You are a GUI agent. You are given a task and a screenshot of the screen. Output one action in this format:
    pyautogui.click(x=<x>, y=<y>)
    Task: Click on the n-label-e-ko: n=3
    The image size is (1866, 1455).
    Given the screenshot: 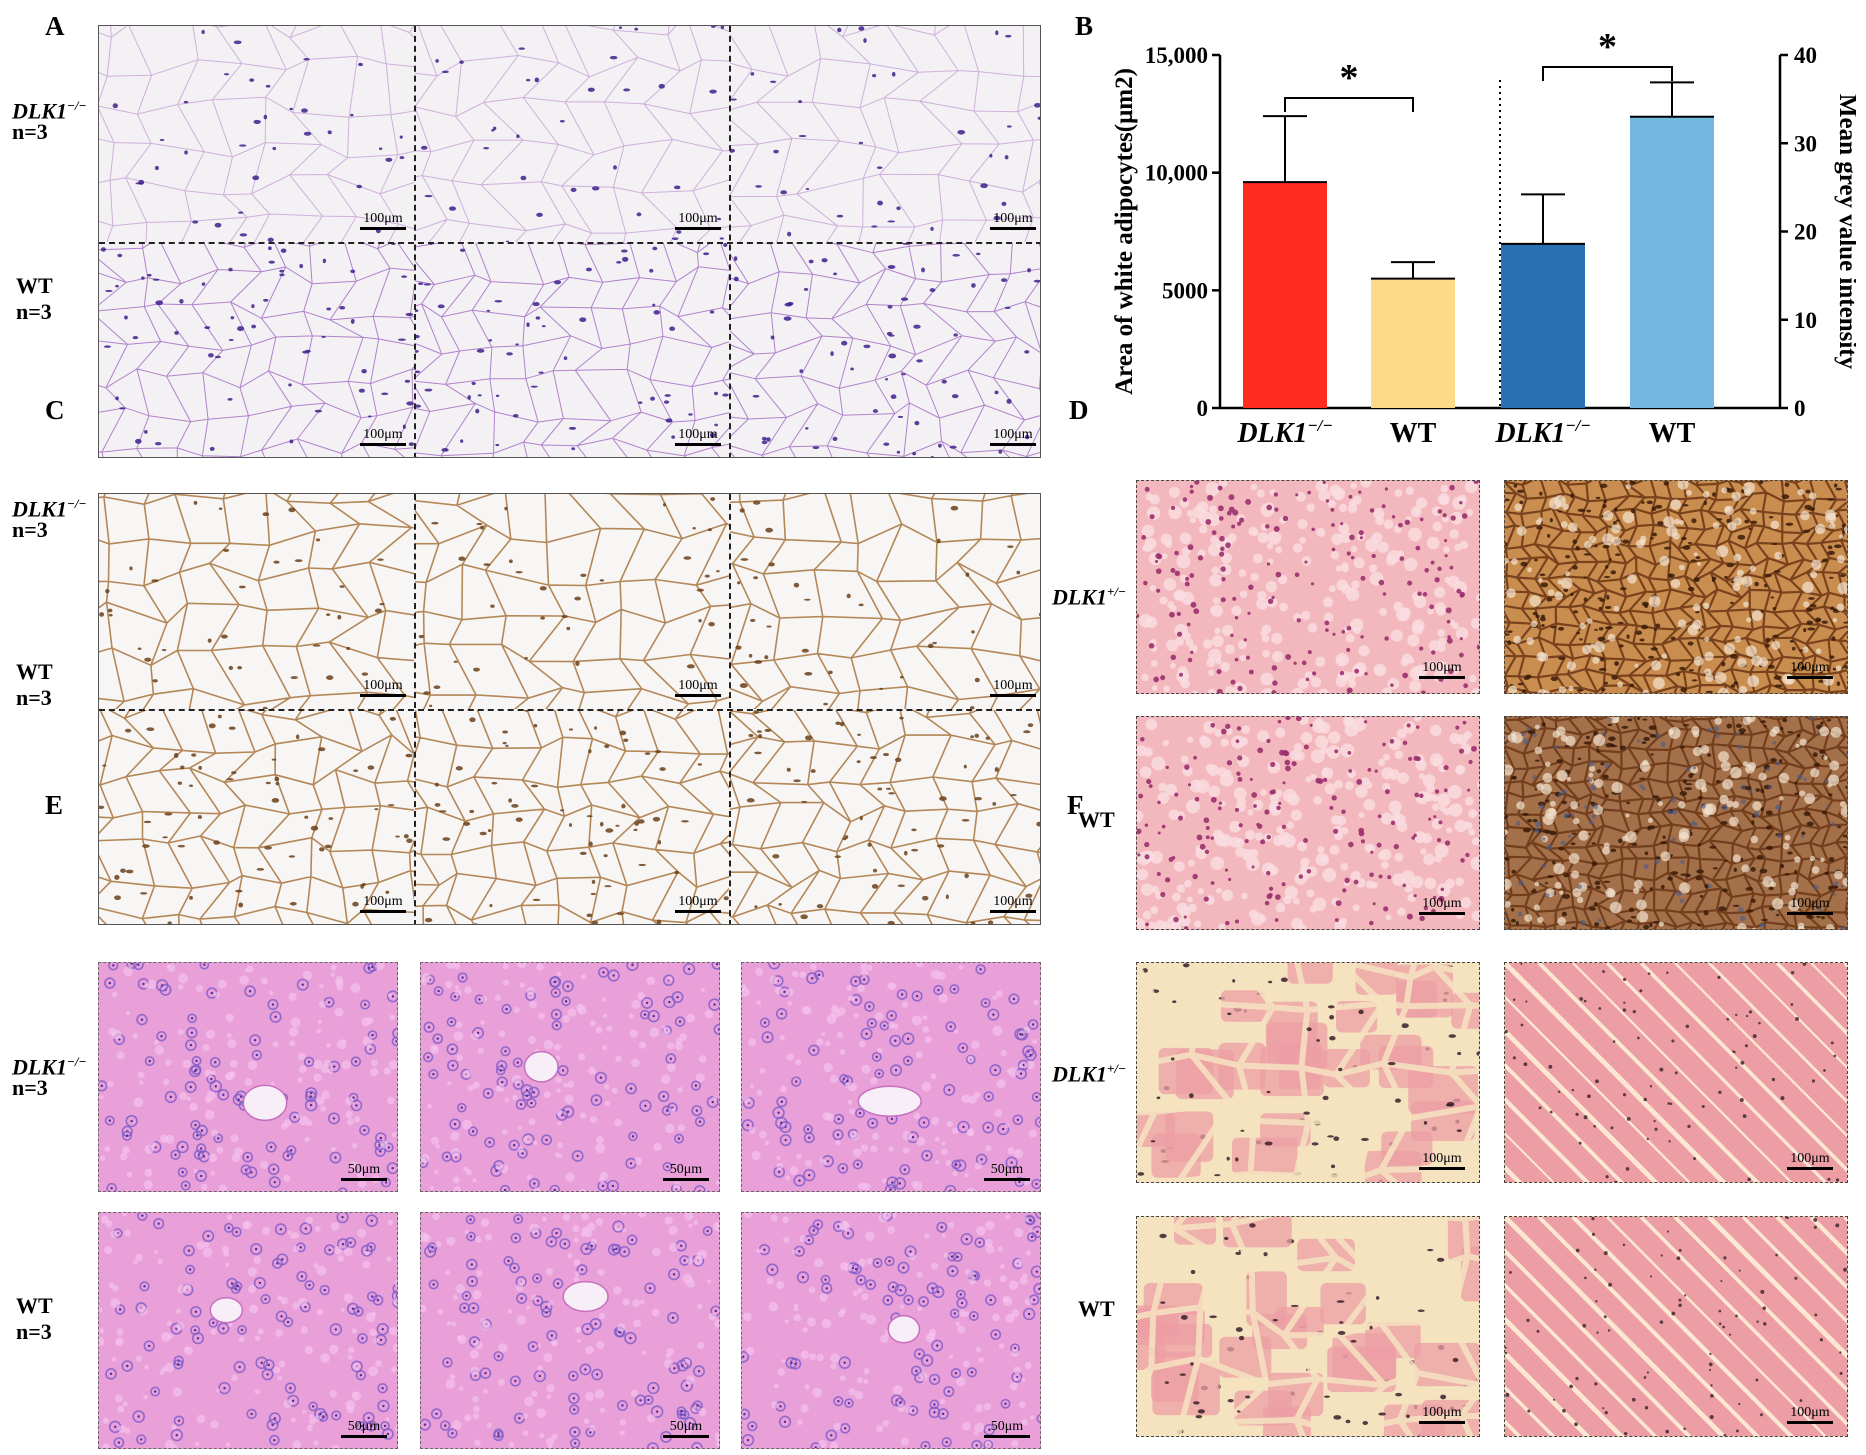 What is the action you would take?
    pyautogui.click(x=30, y=1087)
    